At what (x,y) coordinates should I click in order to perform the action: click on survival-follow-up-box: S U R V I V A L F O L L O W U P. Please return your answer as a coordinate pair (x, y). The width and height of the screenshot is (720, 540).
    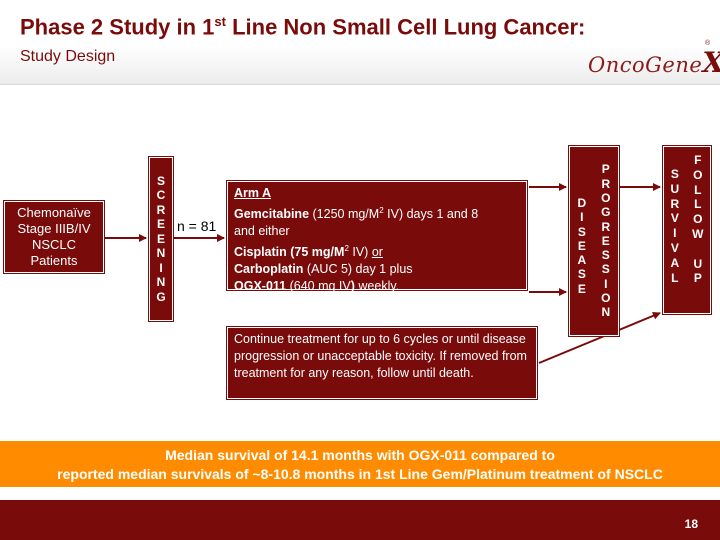
    Looking at the image, I should click on (687, 230).